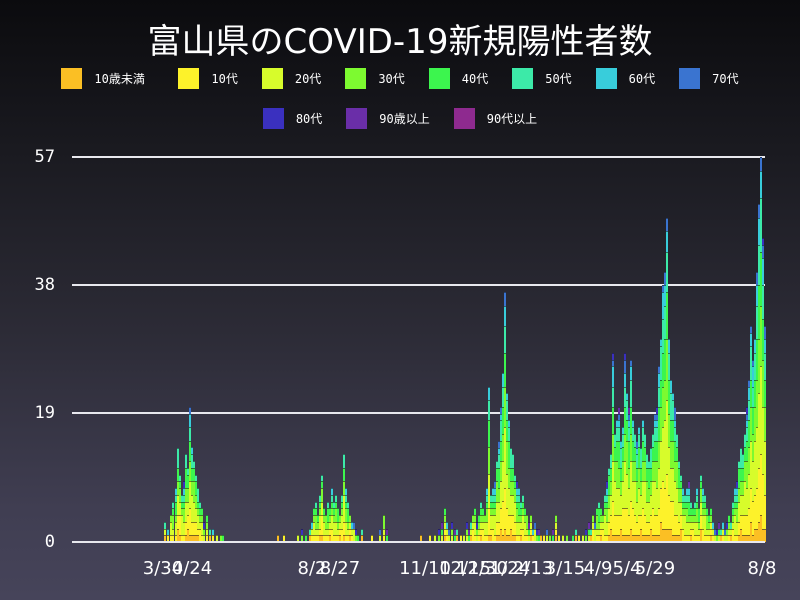 This screenshot has height=600, width=800. Describe the element at coordinates (512, 119) in the screenshot. I see `legend-label: 90代以上` at that location.